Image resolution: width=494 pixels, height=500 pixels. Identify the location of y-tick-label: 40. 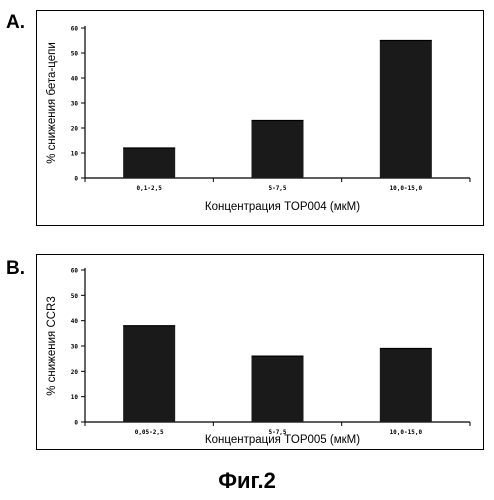
(75, 321).